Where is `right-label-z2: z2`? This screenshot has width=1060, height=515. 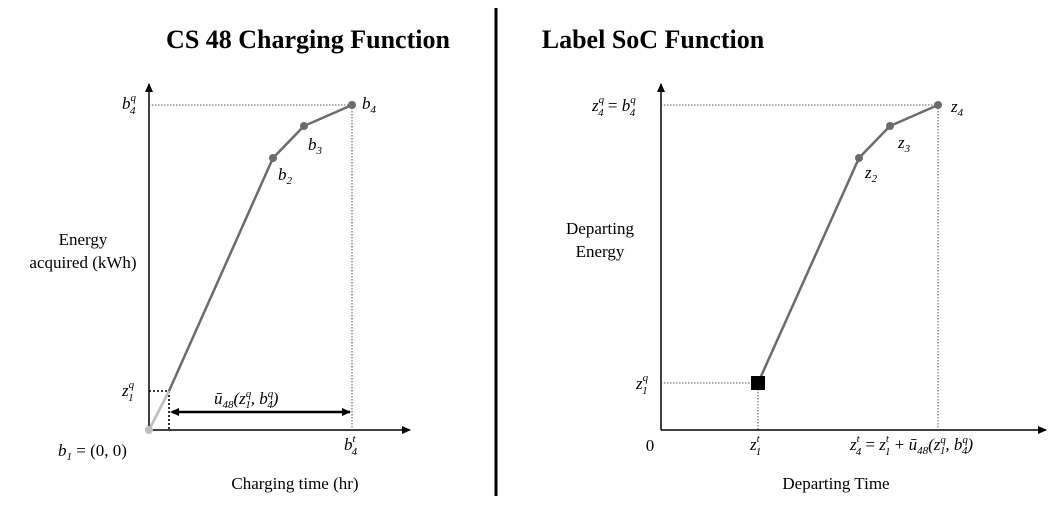
right-label-z2: z2 is located at coordinates (871, 174).